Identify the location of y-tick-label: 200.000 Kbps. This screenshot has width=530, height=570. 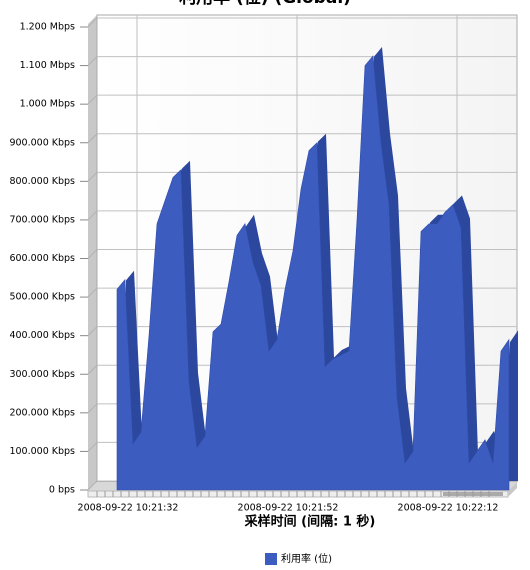
(42, 412).